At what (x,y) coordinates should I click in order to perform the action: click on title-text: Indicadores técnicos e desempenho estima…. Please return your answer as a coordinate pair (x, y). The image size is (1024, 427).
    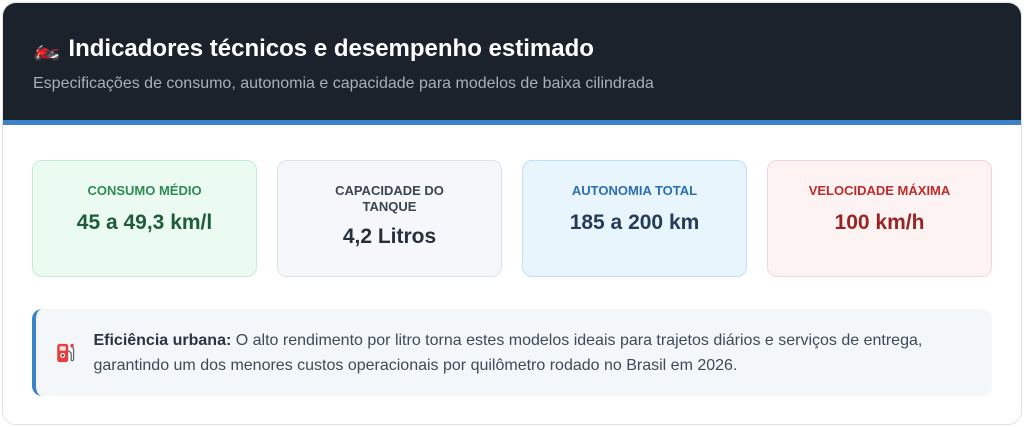
    Looking at the image, I should click on (331, 48).